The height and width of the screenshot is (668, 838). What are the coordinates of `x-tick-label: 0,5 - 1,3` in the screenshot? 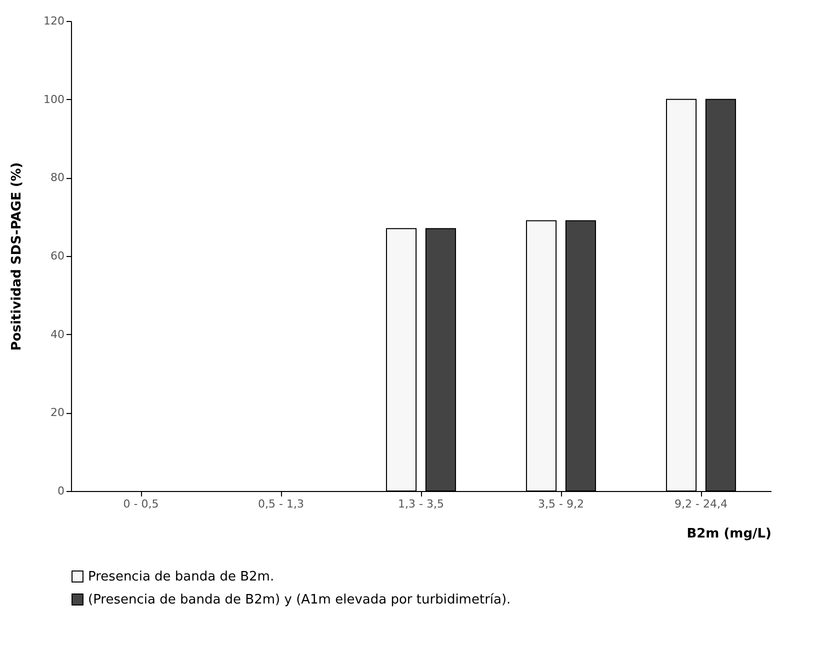 It's located at (281, 504).